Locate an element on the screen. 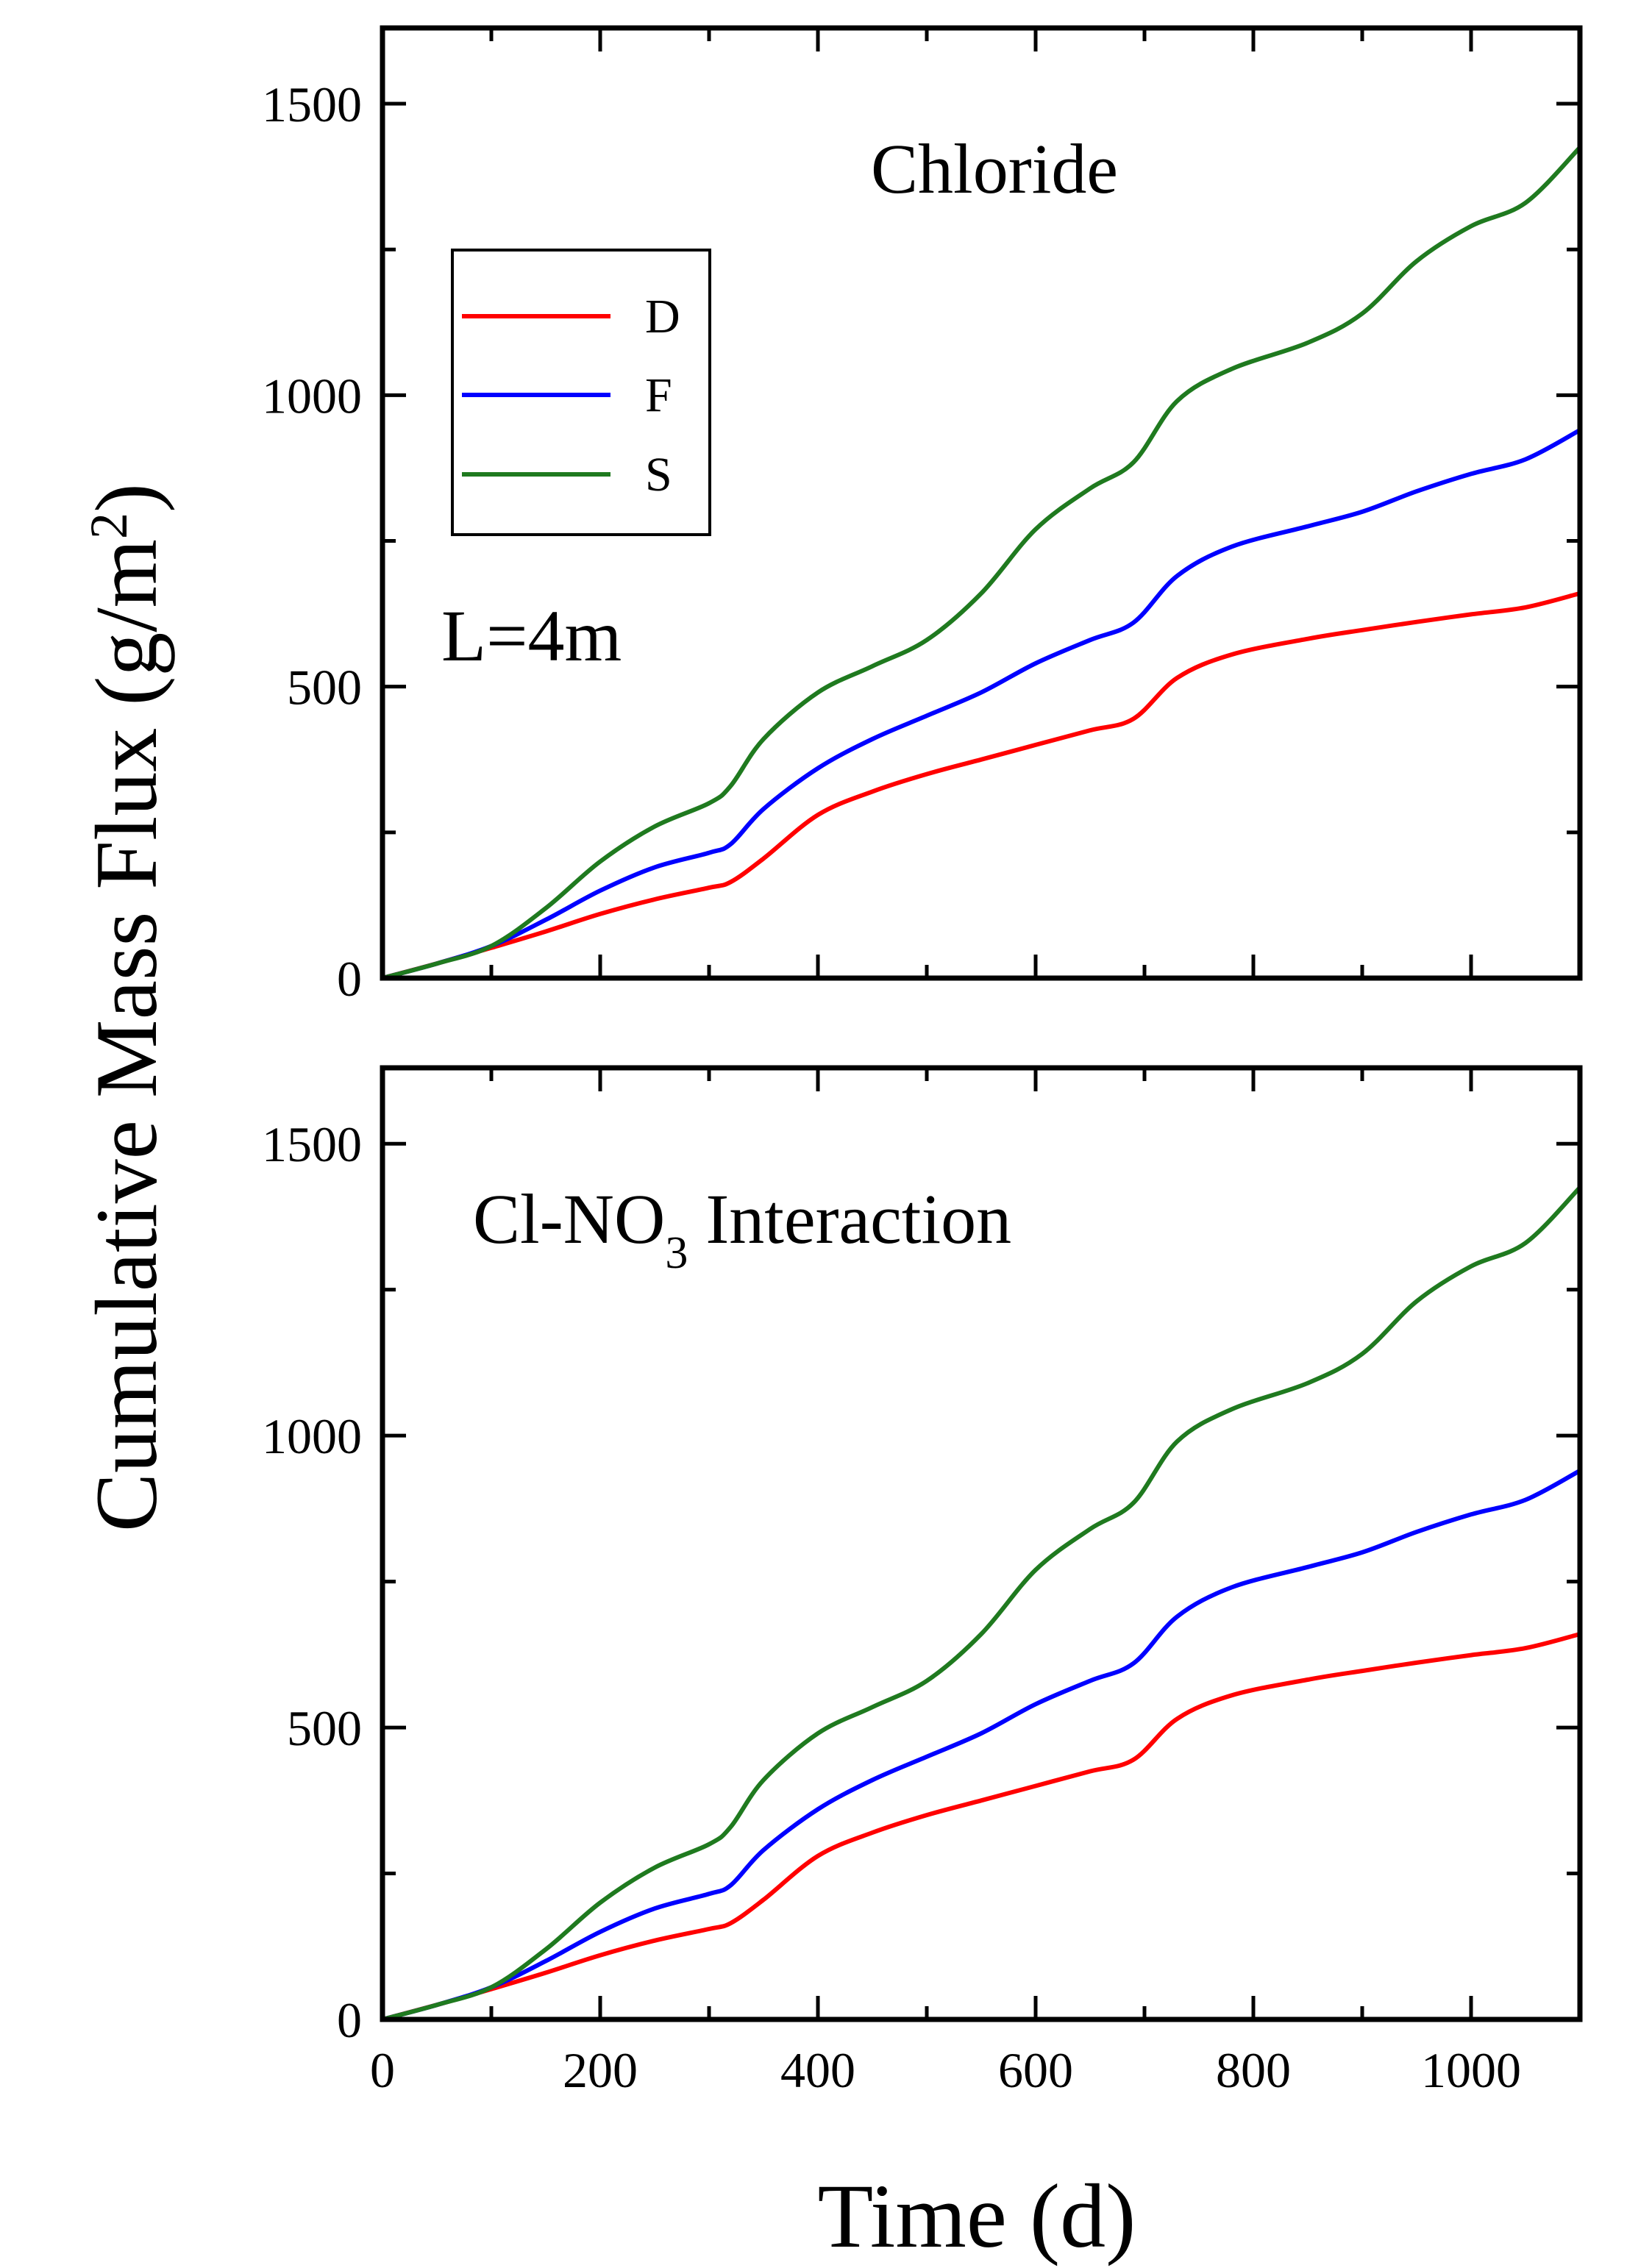 This screenshot has height=2268, width=1627. legend-label-F: F is located at coordinates (658, 395).